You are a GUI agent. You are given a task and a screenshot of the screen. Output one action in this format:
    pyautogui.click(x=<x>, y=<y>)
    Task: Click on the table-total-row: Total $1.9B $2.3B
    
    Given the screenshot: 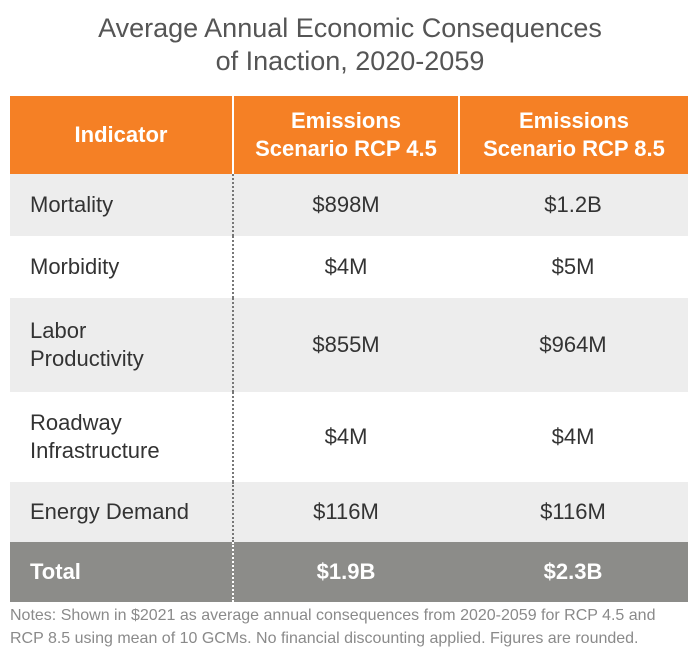 What is the action you would take?
    pyautogui.click(x=349, y=572)
    